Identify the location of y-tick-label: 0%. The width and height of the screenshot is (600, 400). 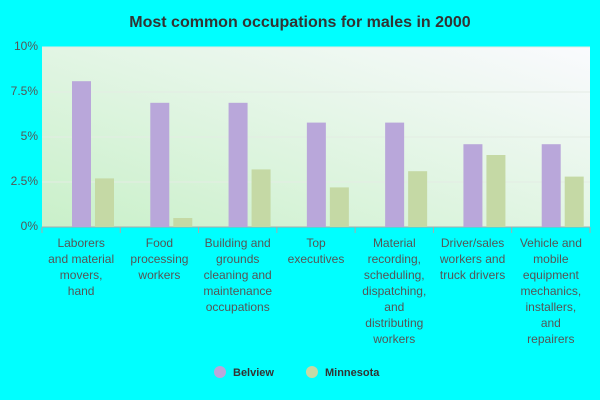
(30, 226).